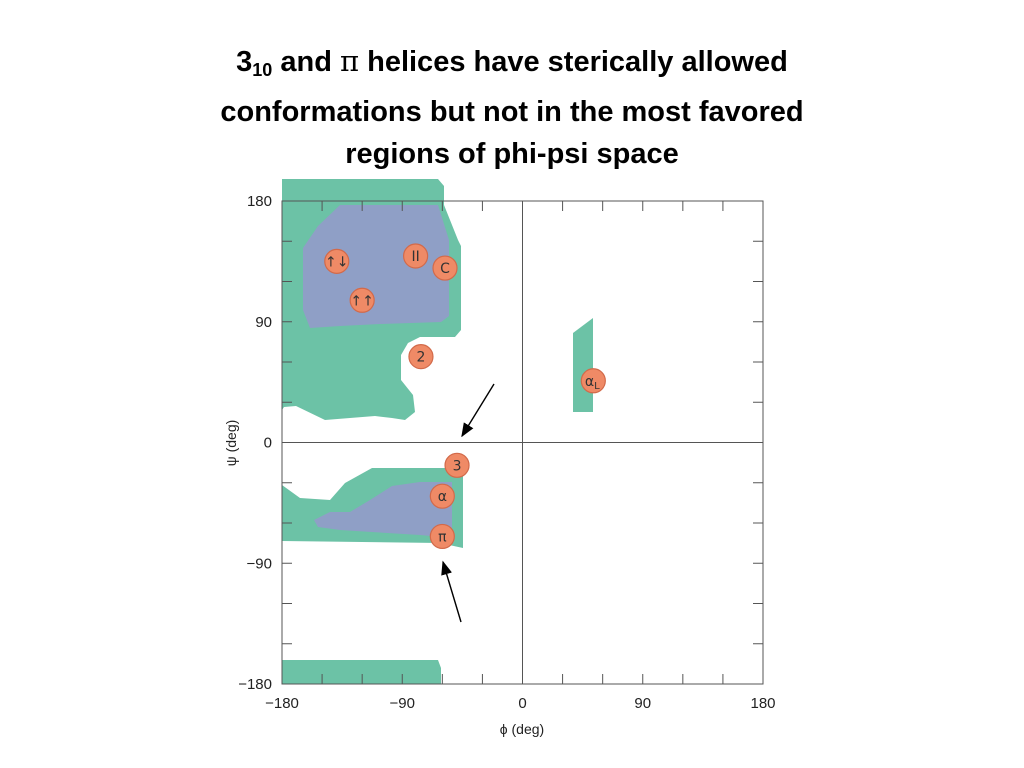 The image size is (1024, 768). What do you see at coordinates (268, 443) in the screenshot?
I see `y-tick-label: 0` at bounding box center [268, 443].